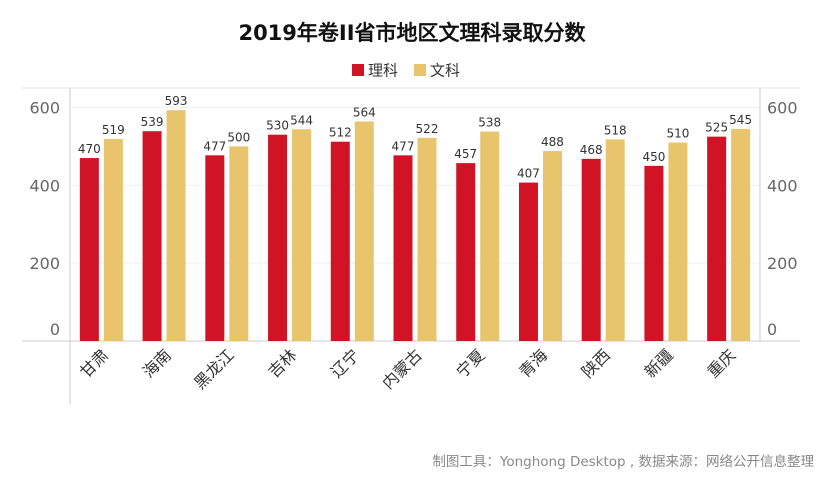 This screenshot has width=831, height=482. Describe the element at coordinates (591, 150) in the screenshot. I see `data-label: 468` at that location.